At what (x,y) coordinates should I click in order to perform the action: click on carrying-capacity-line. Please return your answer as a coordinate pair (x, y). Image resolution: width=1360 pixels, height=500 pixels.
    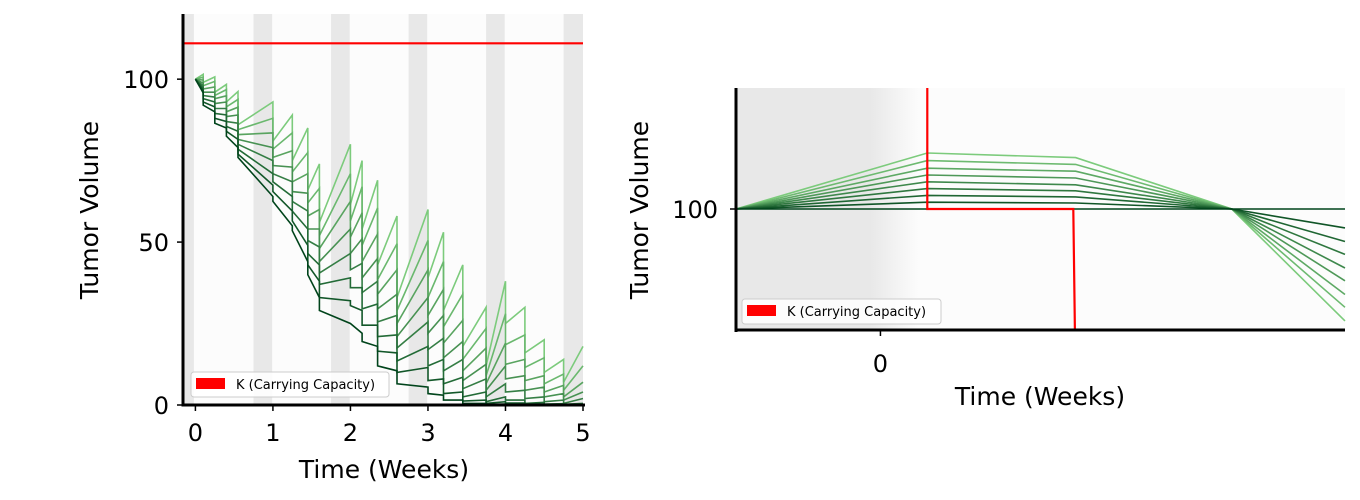
    Looking at the image, I should click on (1001, 209).